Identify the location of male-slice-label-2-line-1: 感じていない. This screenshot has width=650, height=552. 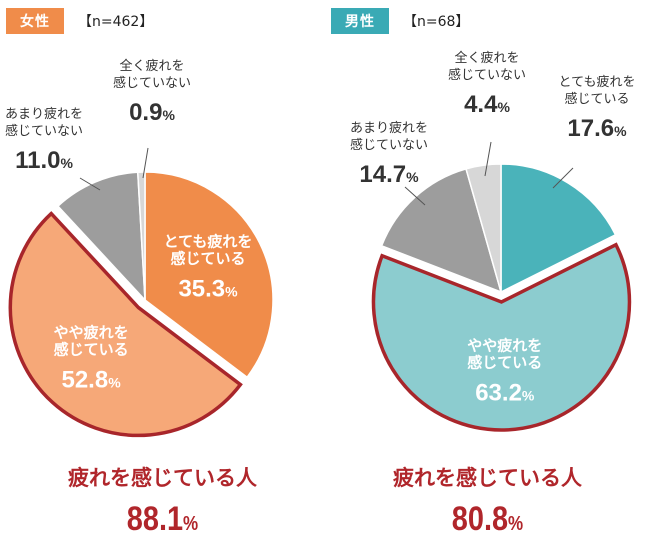
(389, 145).